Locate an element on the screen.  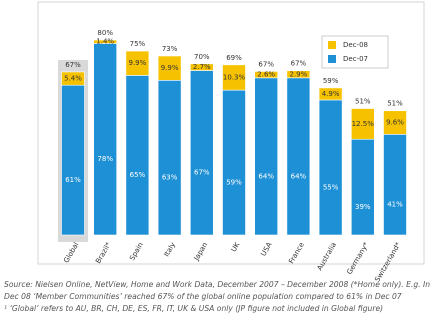
x-tick-label: Italy is located at coordinates (170, 249).